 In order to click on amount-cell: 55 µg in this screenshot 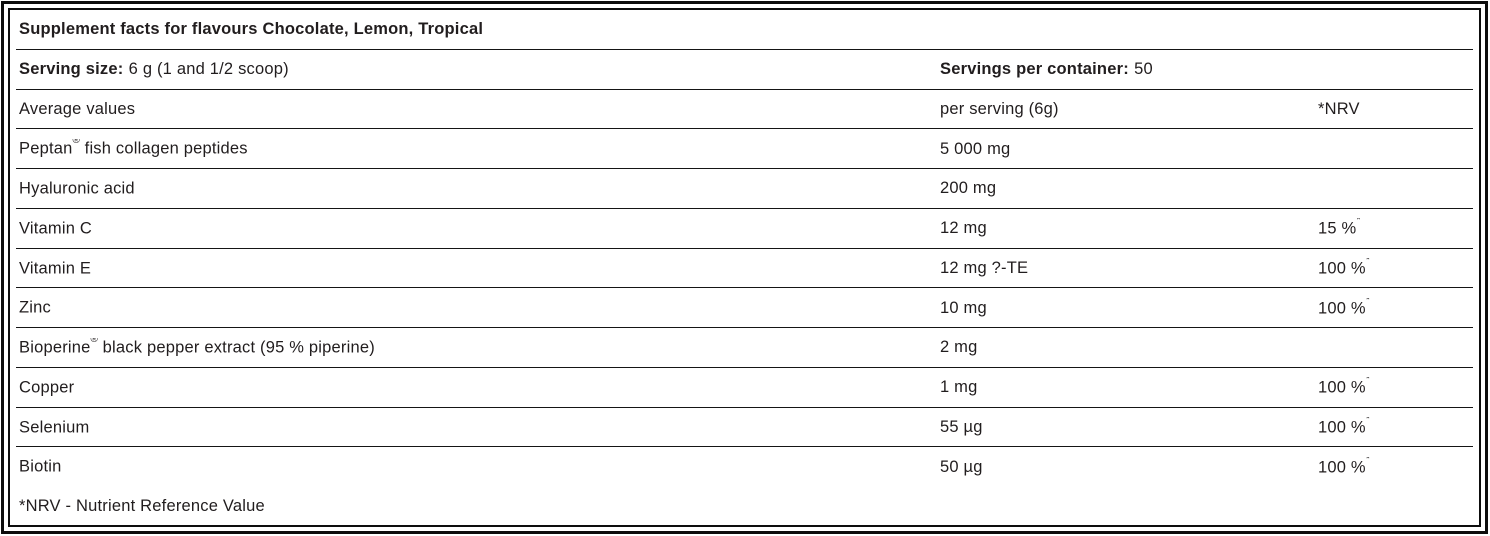, I will do `click(961, 426)`.